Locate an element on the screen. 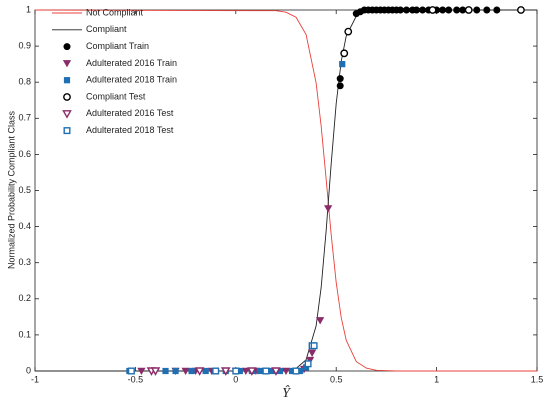  y-tick-label: 0.1 is located at coordinates (24, 334).